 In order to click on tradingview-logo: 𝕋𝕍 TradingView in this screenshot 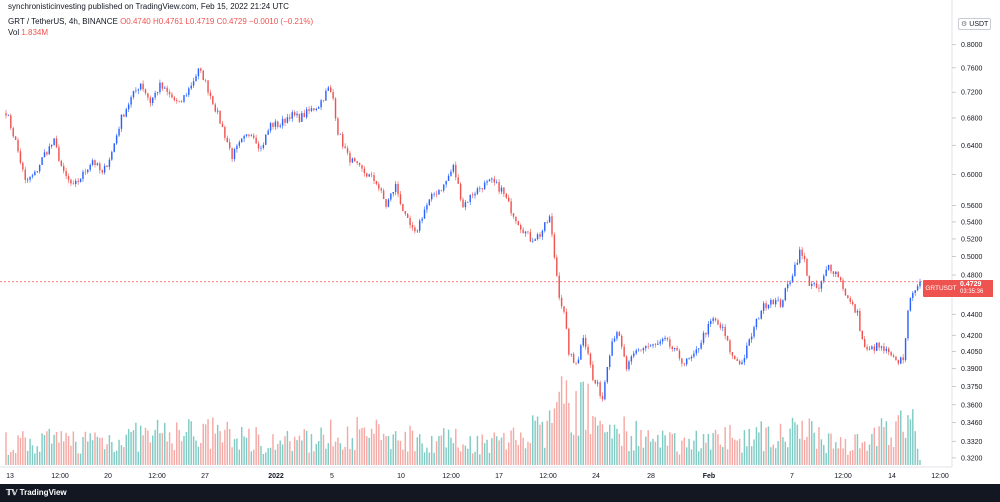, I will do `click(36, 493)`.